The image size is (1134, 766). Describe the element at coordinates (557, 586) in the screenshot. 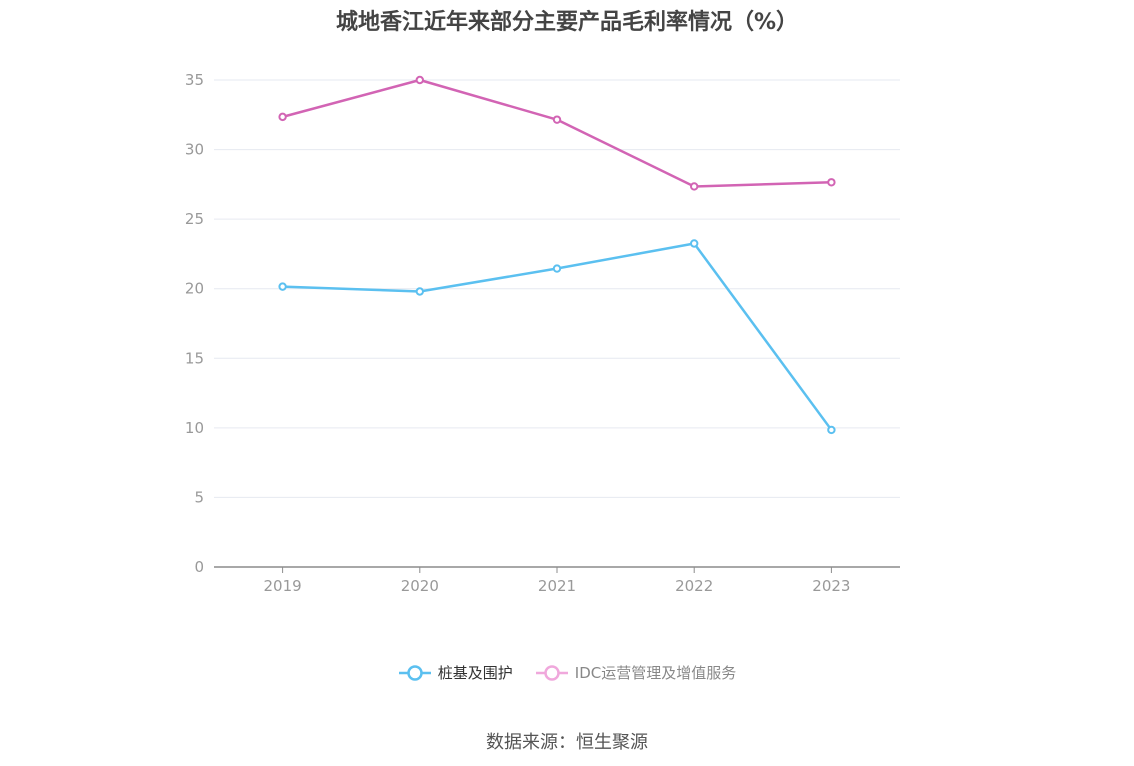

I see `x-tick-label: 2021` at that location.